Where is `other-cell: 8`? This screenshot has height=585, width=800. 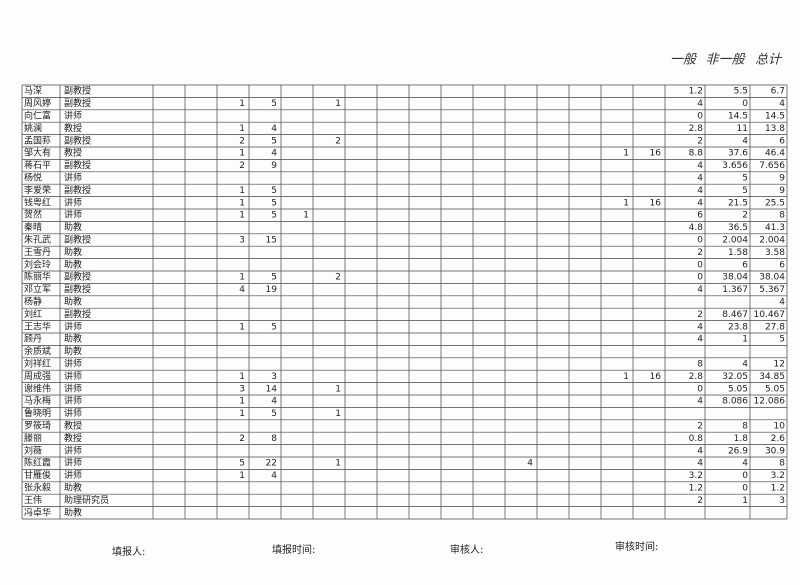
other-cell: 8 is located at coordinates (745, 427).